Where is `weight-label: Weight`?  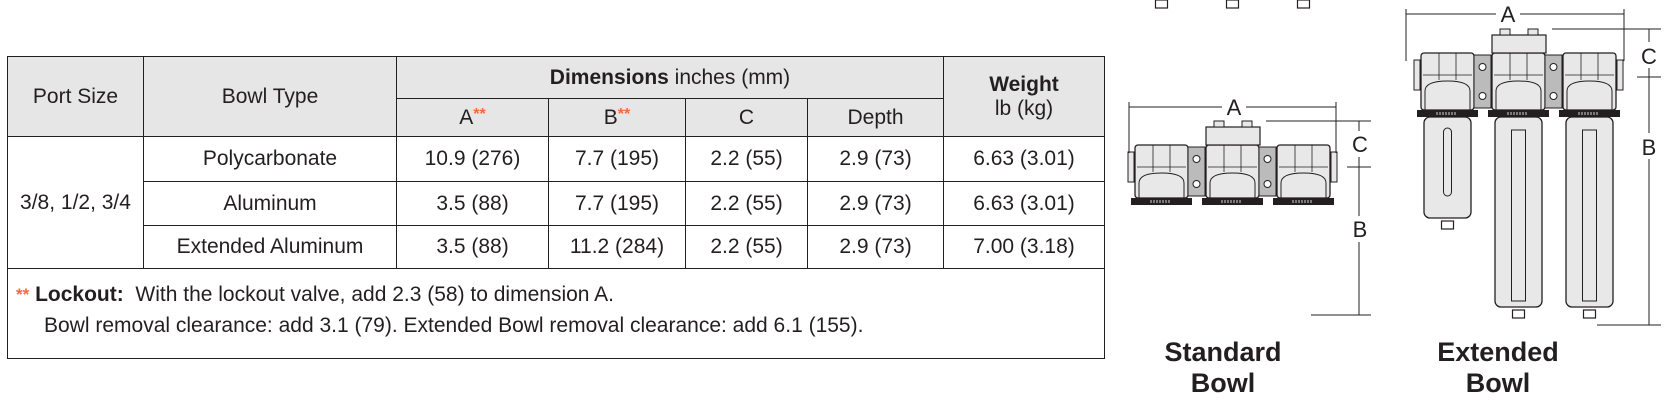 weight-label: Weight is located at coordinates (1024, 84).